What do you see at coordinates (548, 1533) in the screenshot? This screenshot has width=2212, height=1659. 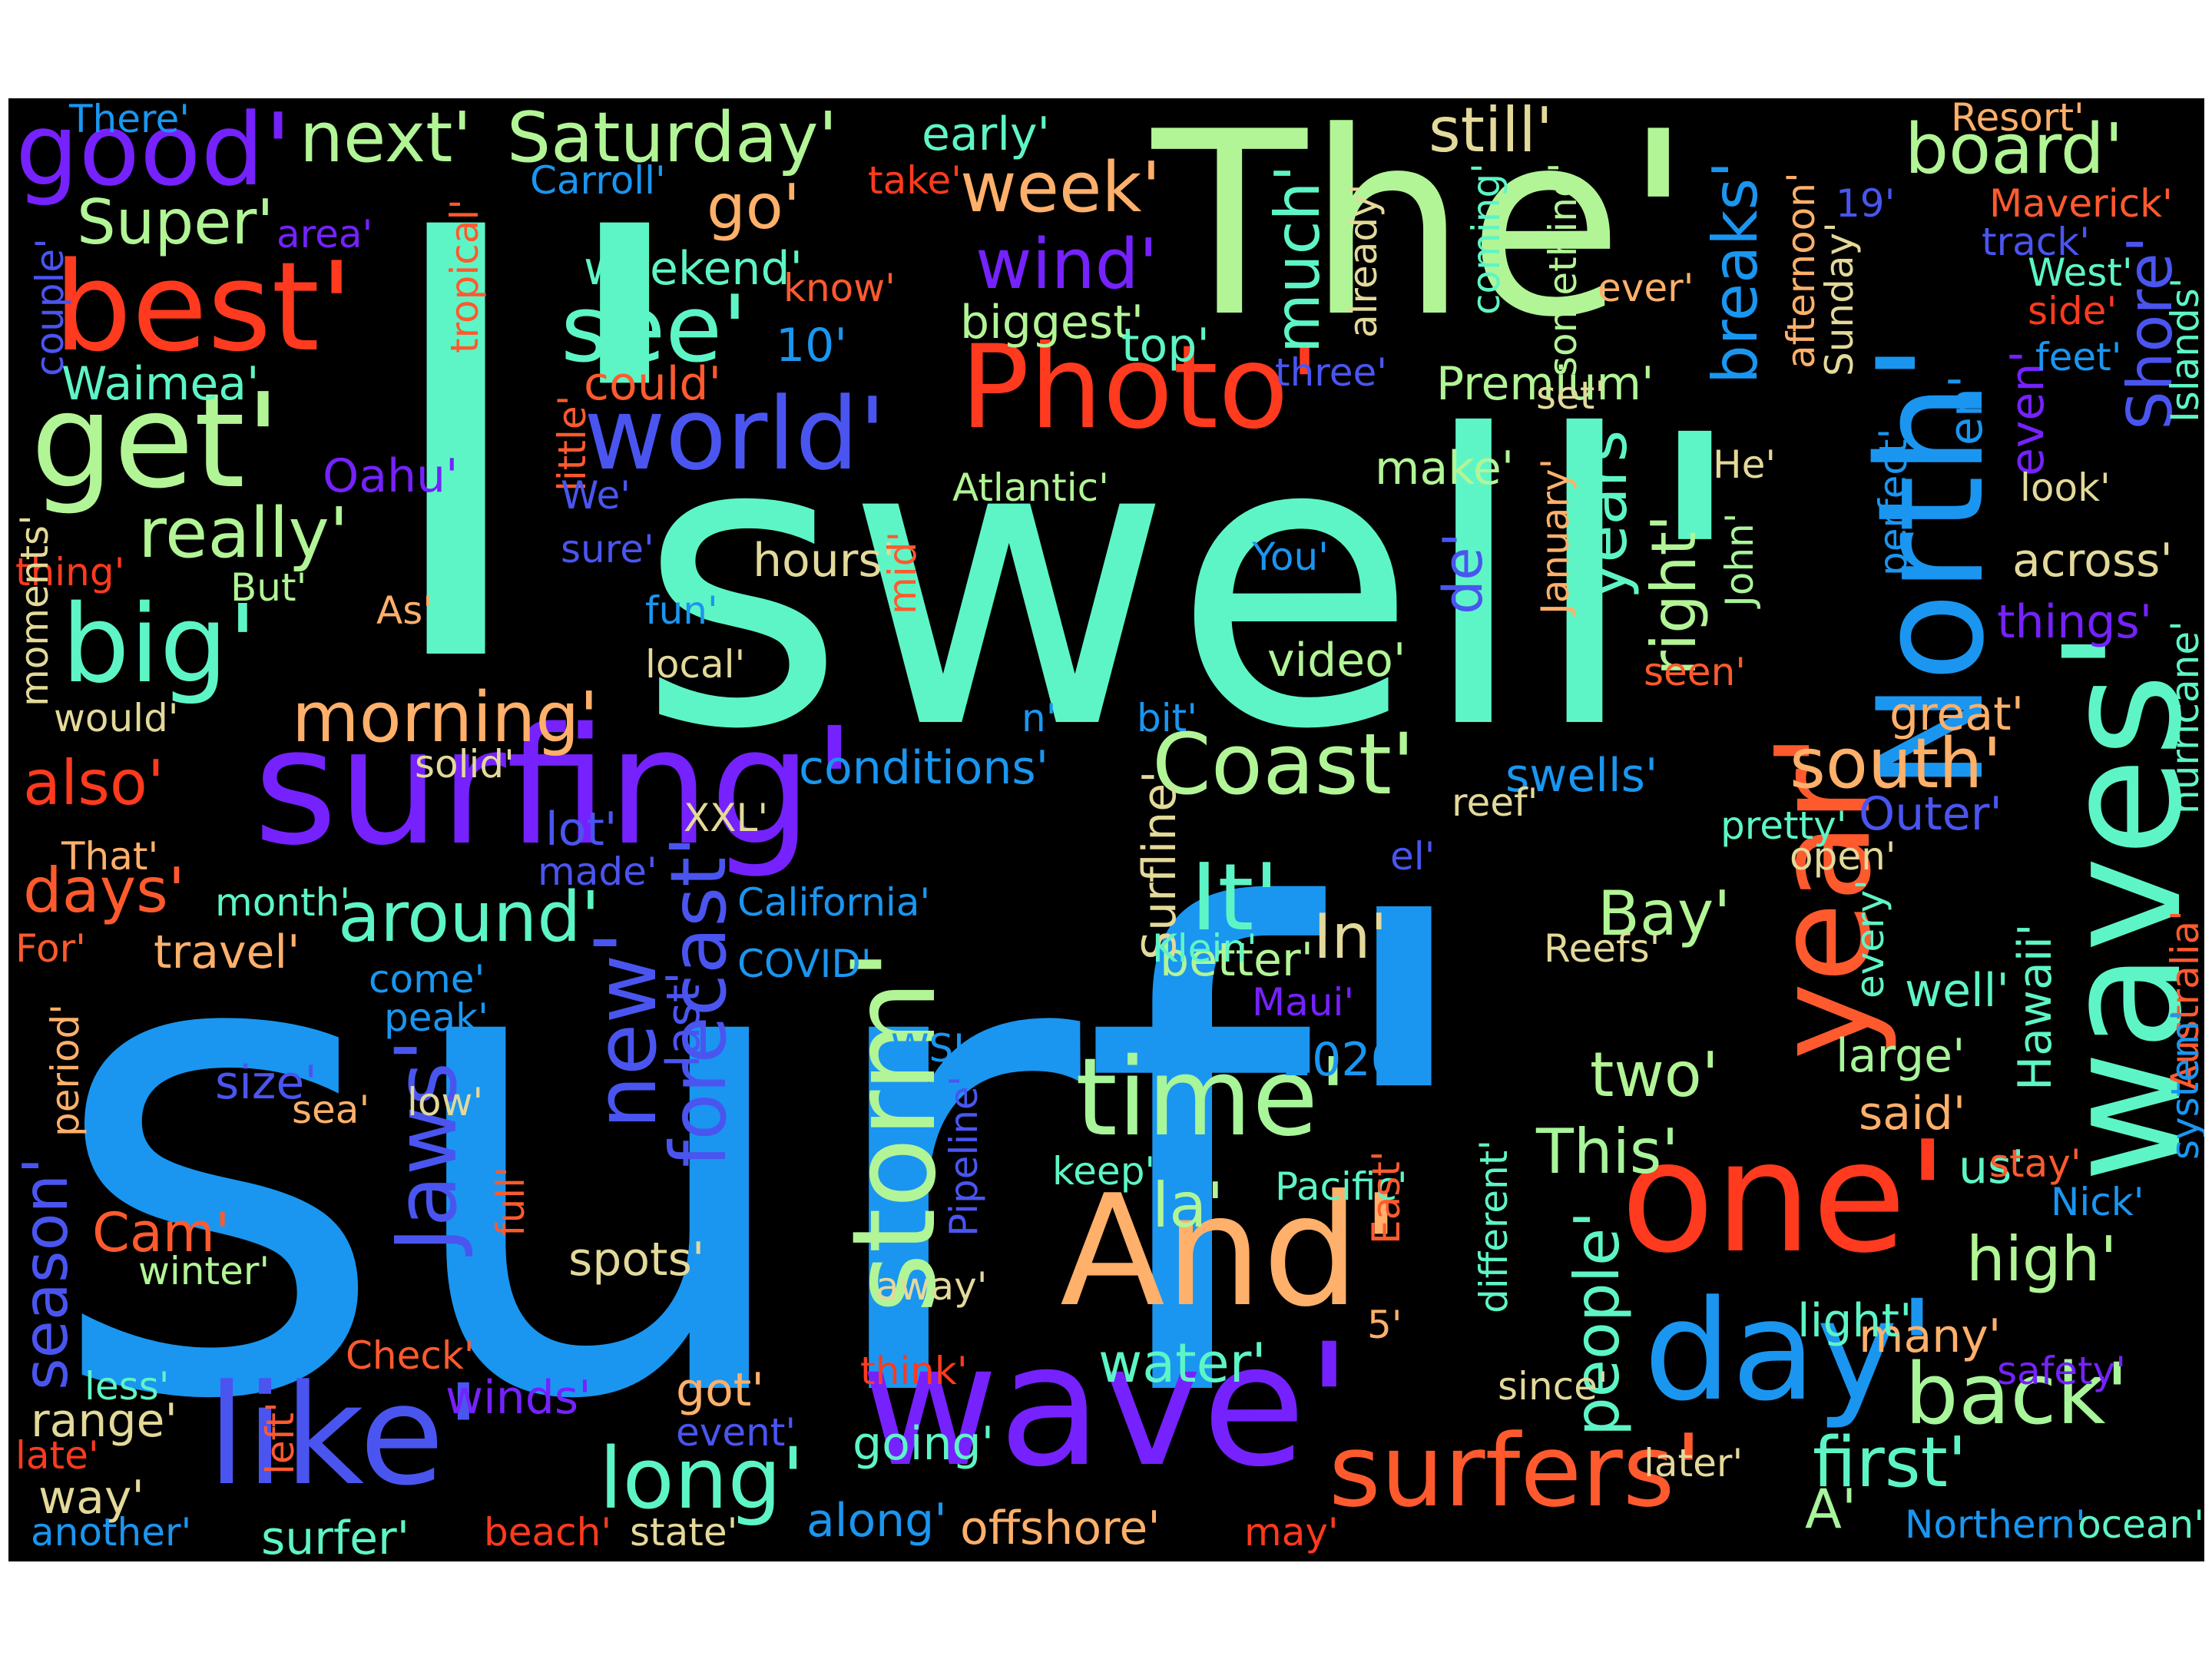 I see `cloud-word: beach'` at bounding box center [548, 1533].